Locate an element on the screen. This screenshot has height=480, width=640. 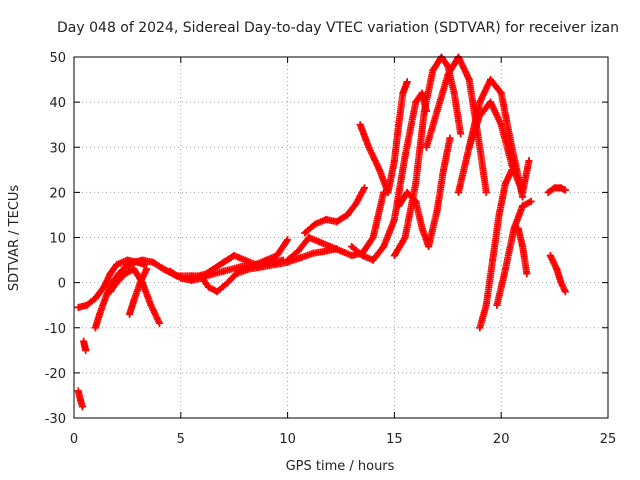
y-axis-label: SDTVAR / TECUs is located at coordinates (14, 238).